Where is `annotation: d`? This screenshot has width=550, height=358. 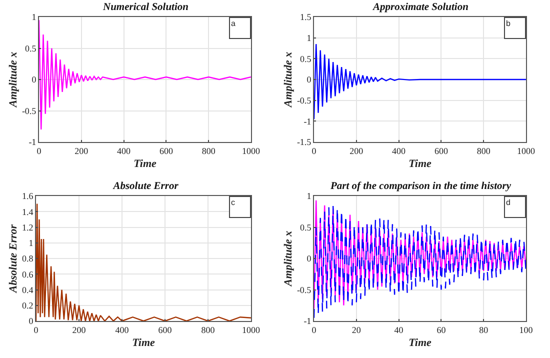
annotation: d is located at coordinates (508, 202).